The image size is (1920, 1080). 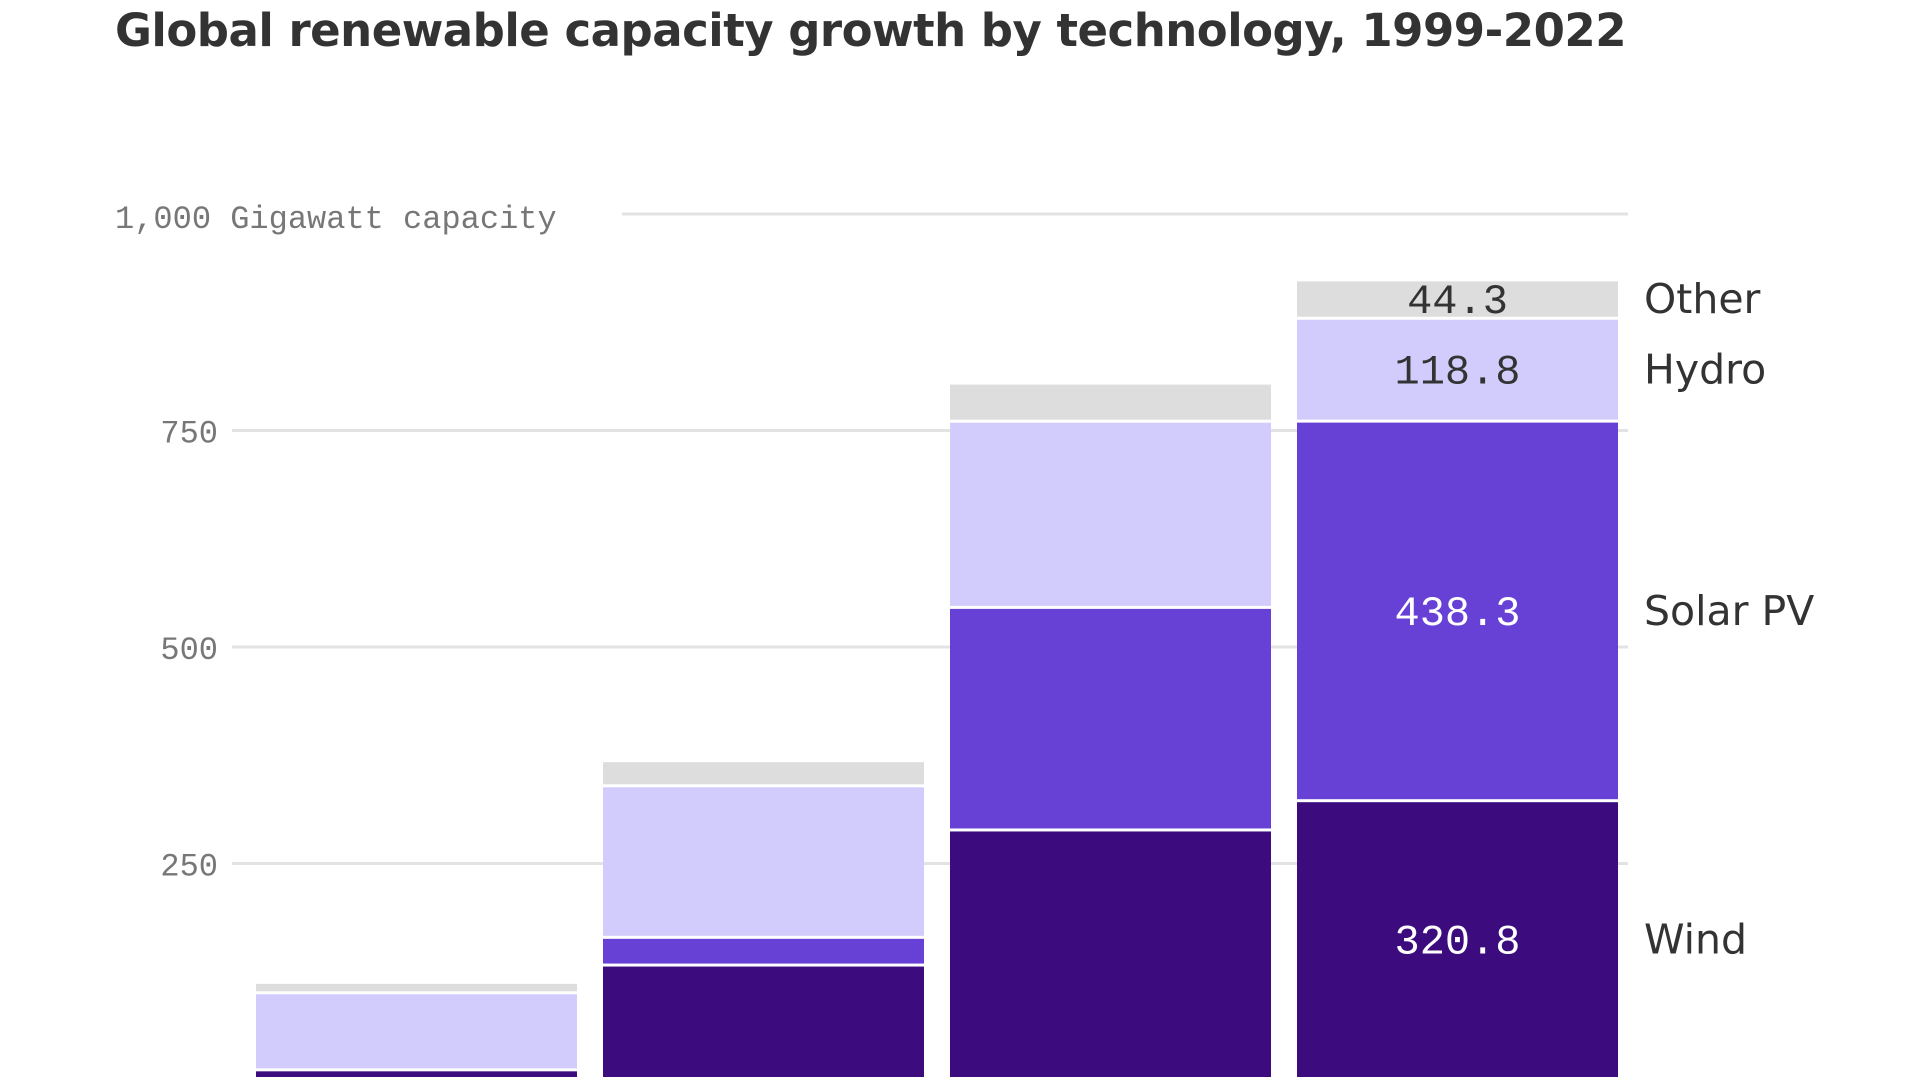 I want to click on y-tick-label: 1,000, so click(x=163, y=219).